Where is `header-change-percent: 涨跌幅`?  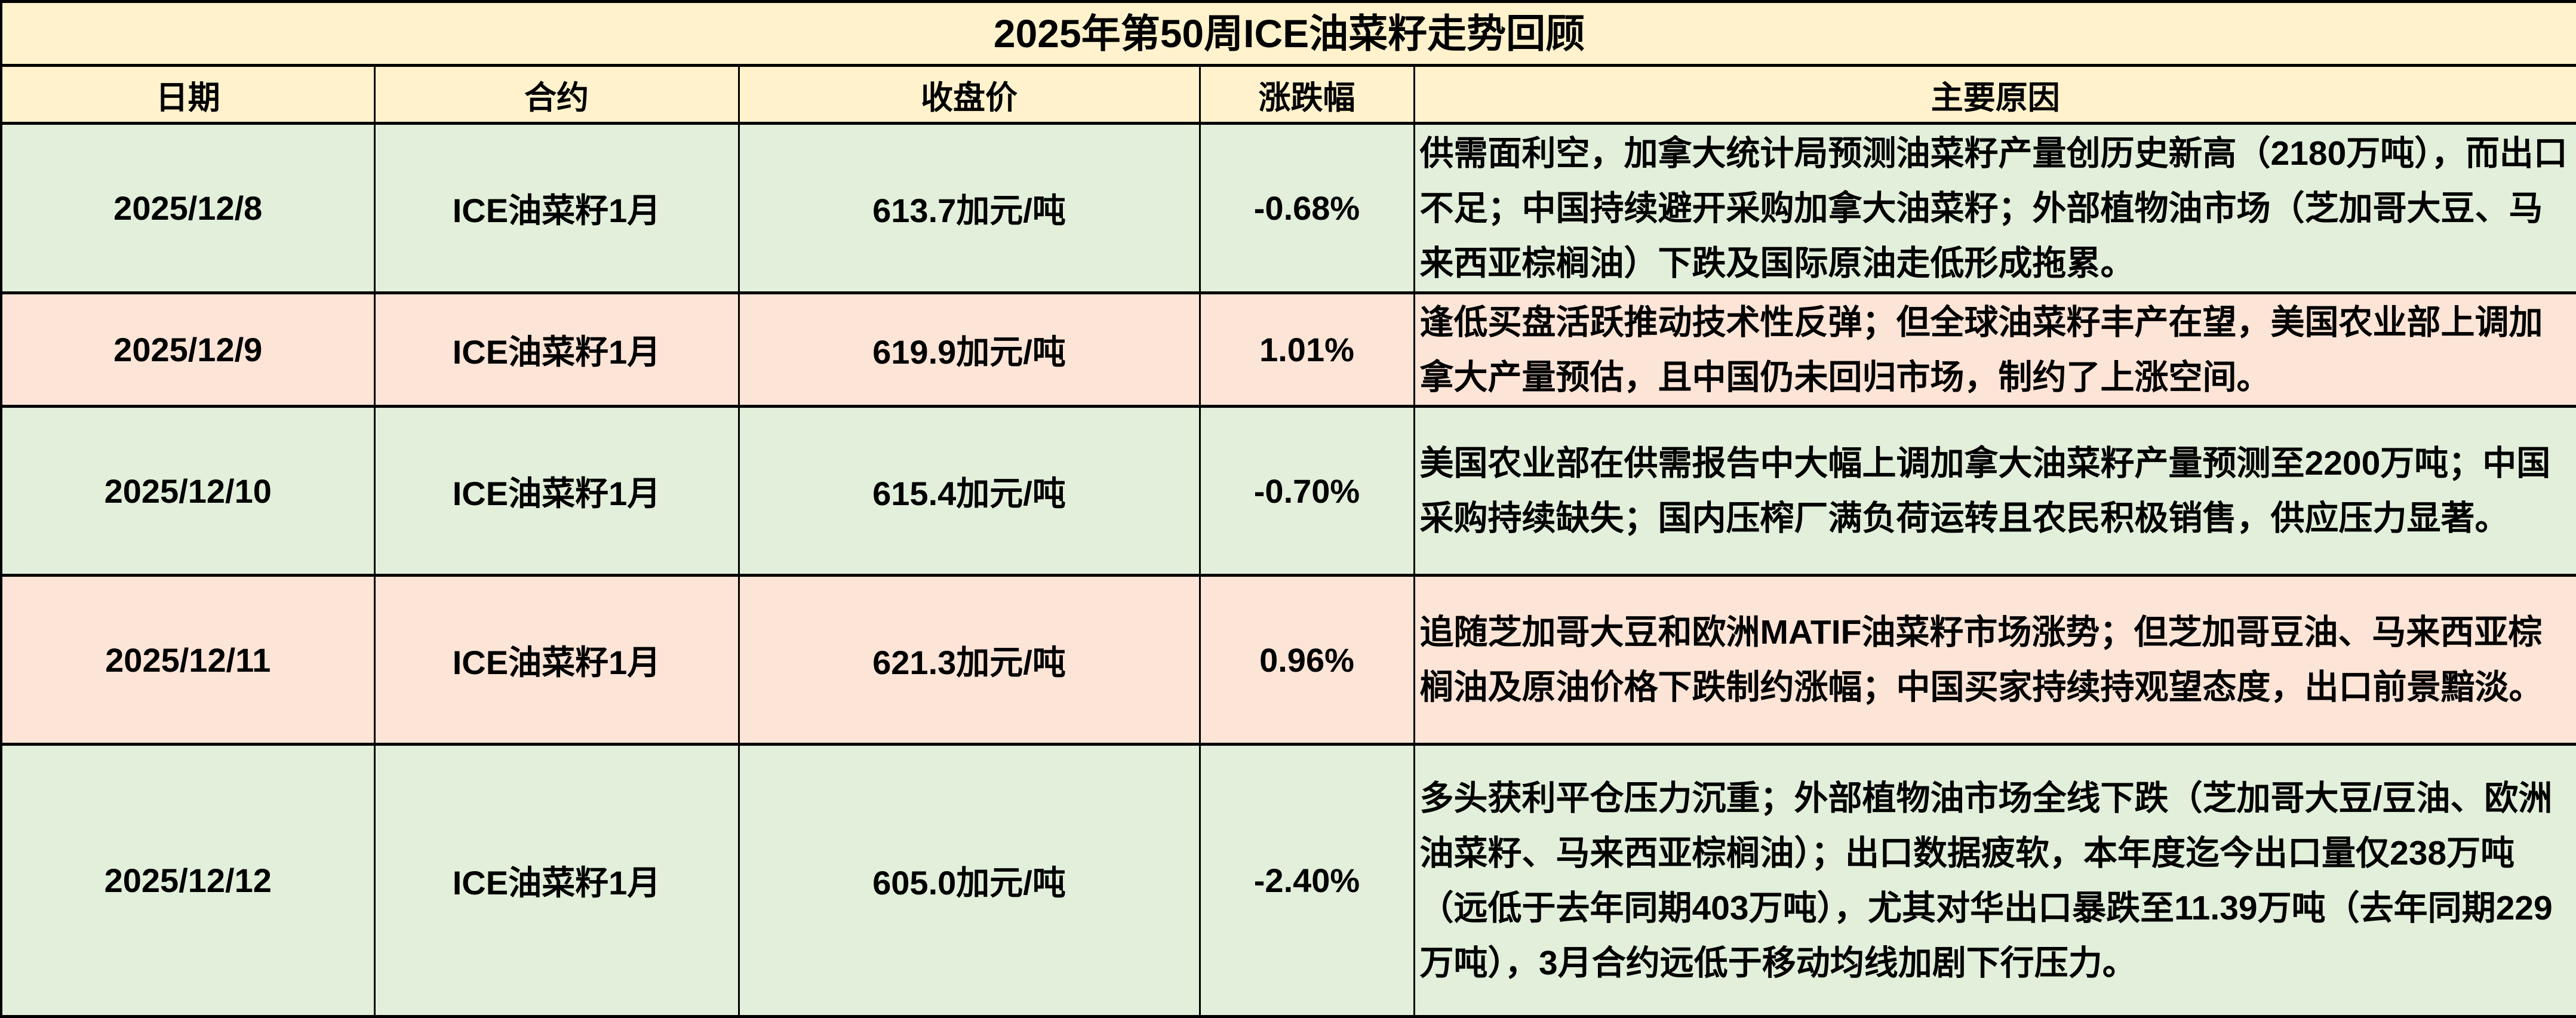 header-change-percent: 涨跌幅 is located at coordinates (1306, 94).